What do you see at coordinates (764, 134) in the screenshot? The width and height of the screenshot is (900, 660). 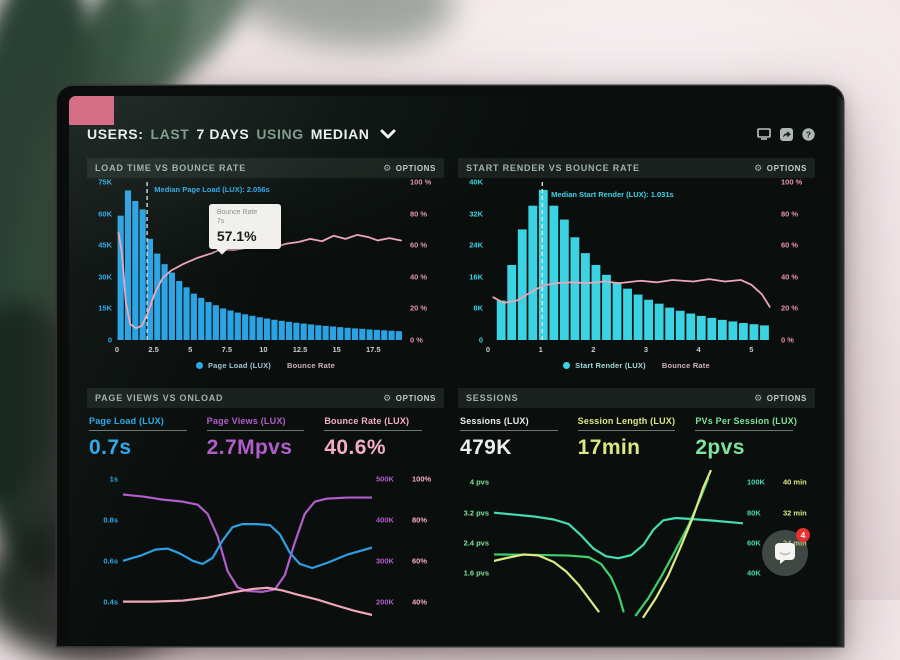 I see `monitor-icon` at bounding box center [764, 134].